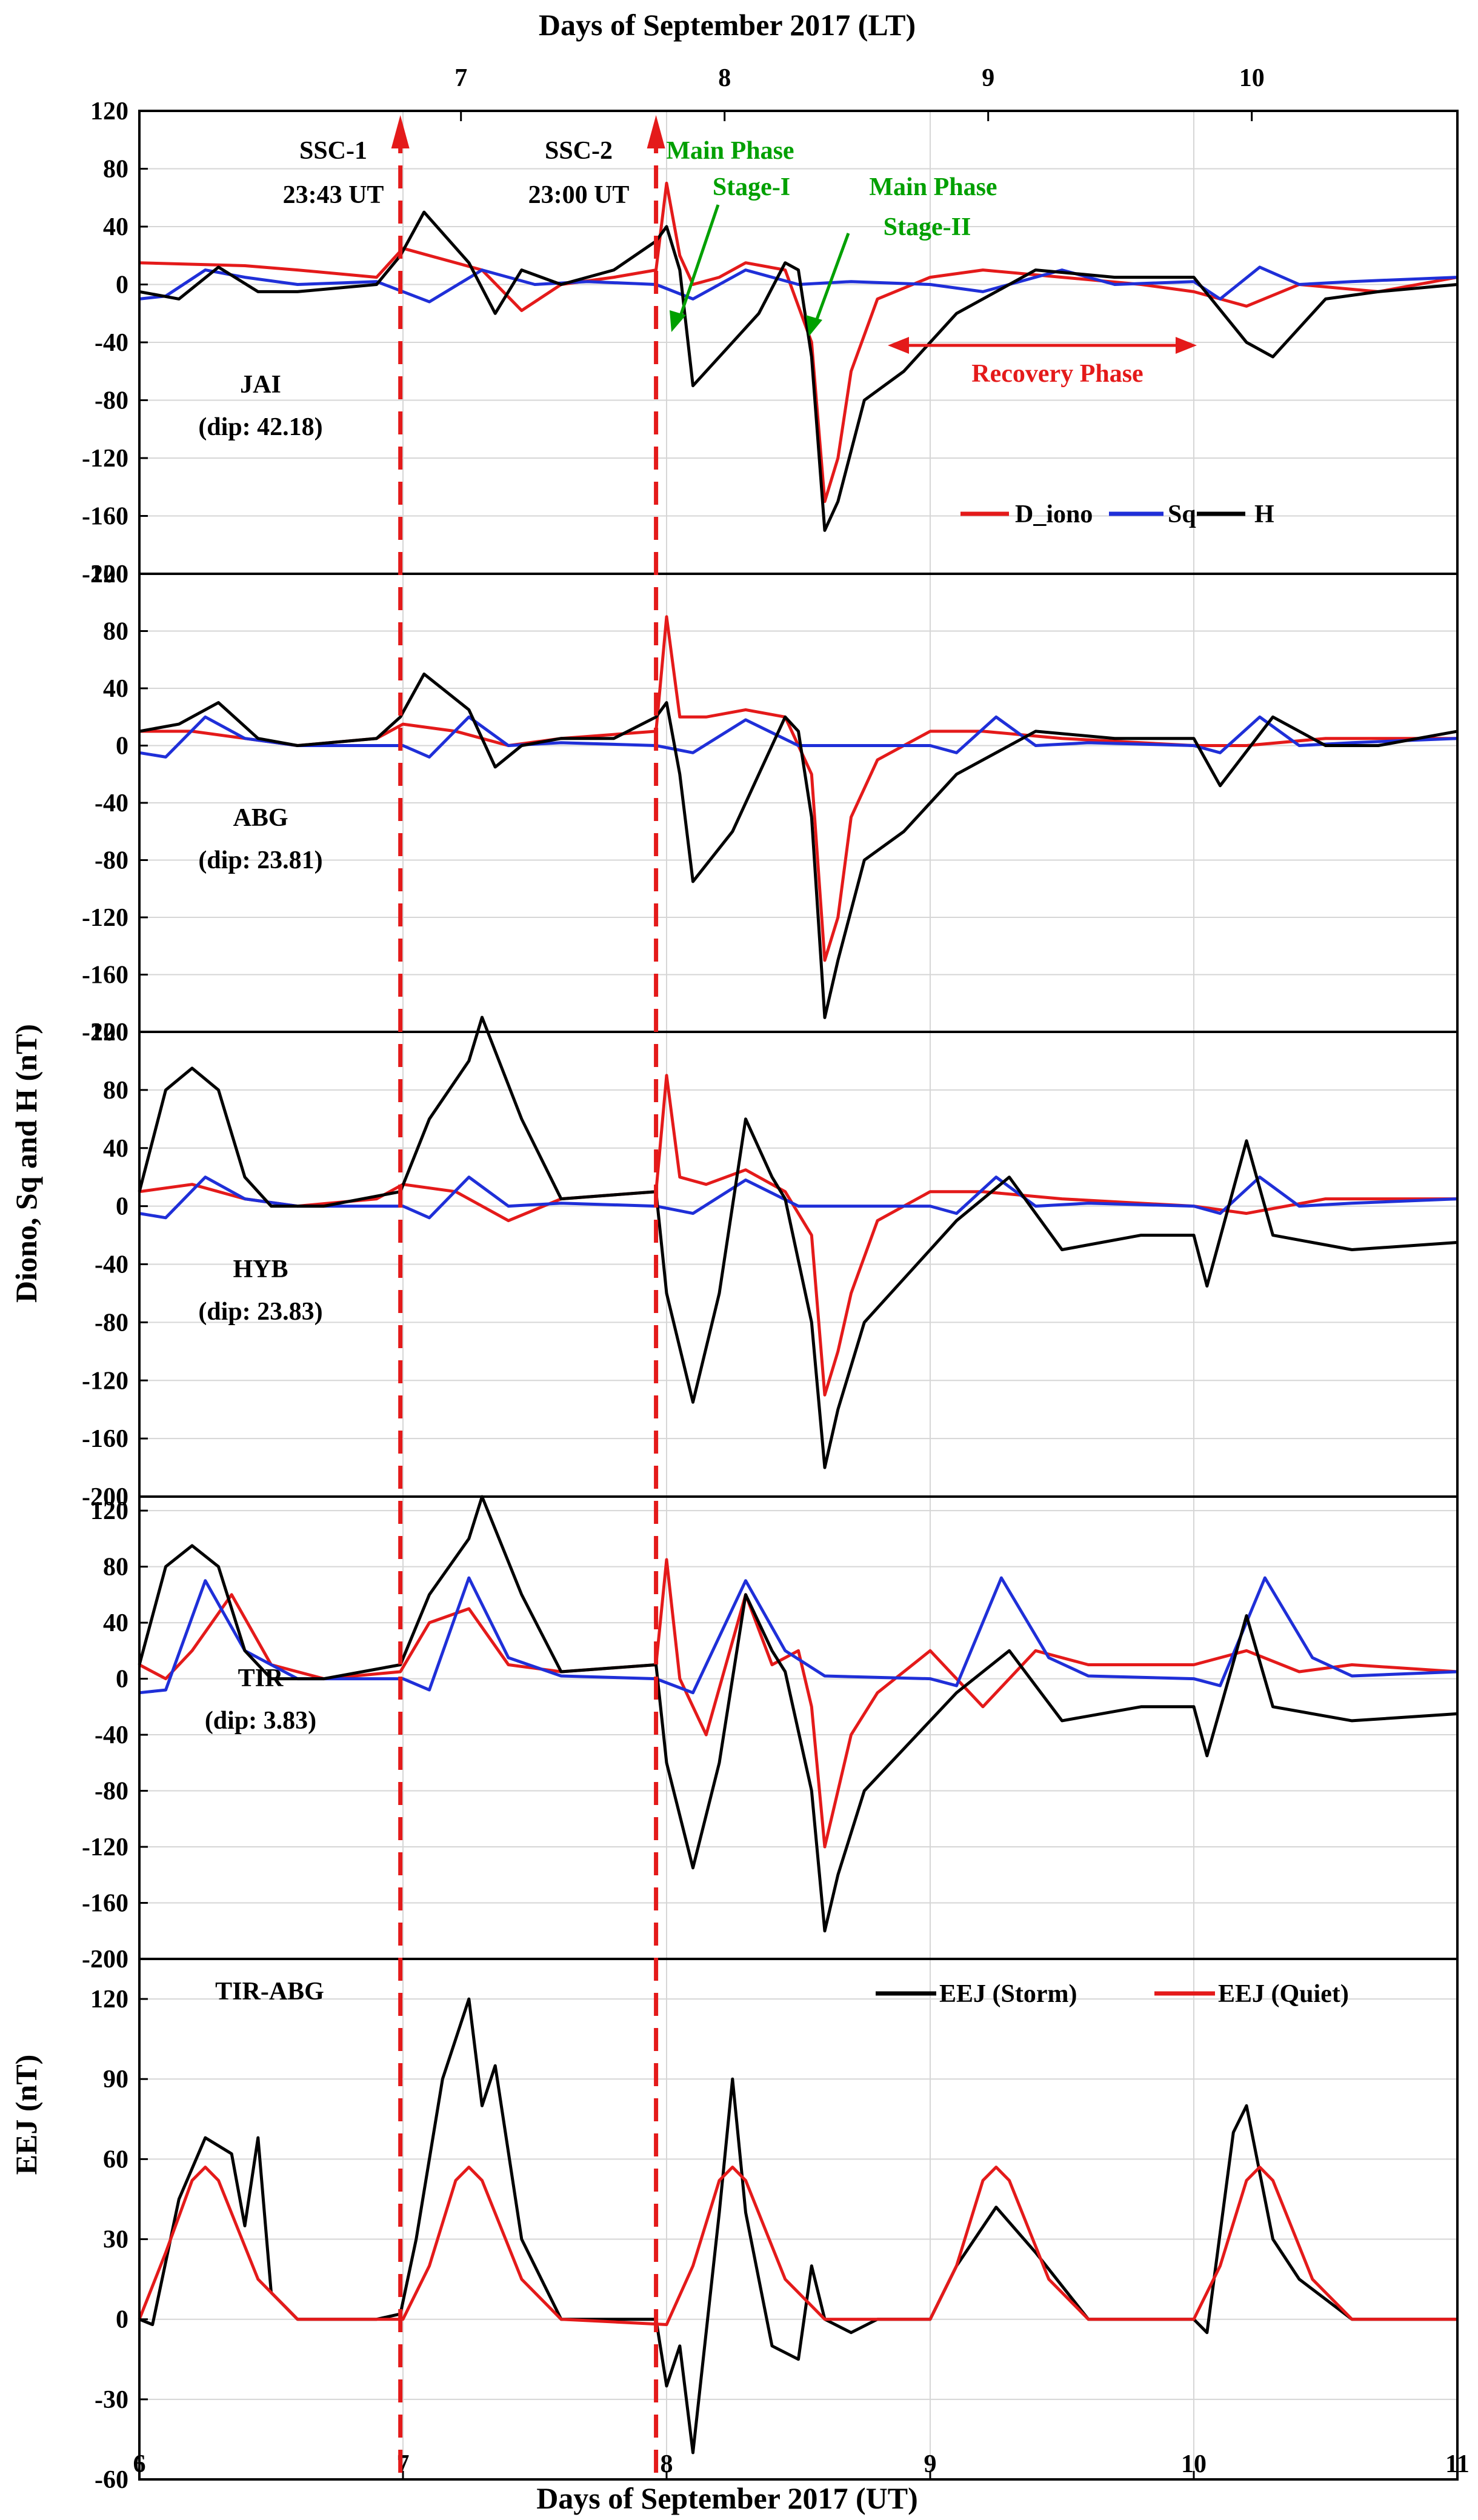 This screenshot has height=2520, width=1478. I want to click on legend-label-sq: Sq, so click(1182, 514).